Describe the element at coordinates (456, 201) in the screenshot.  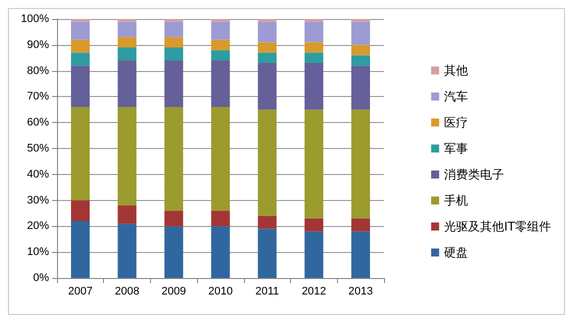
I see `legend-label: 手机` at that location.